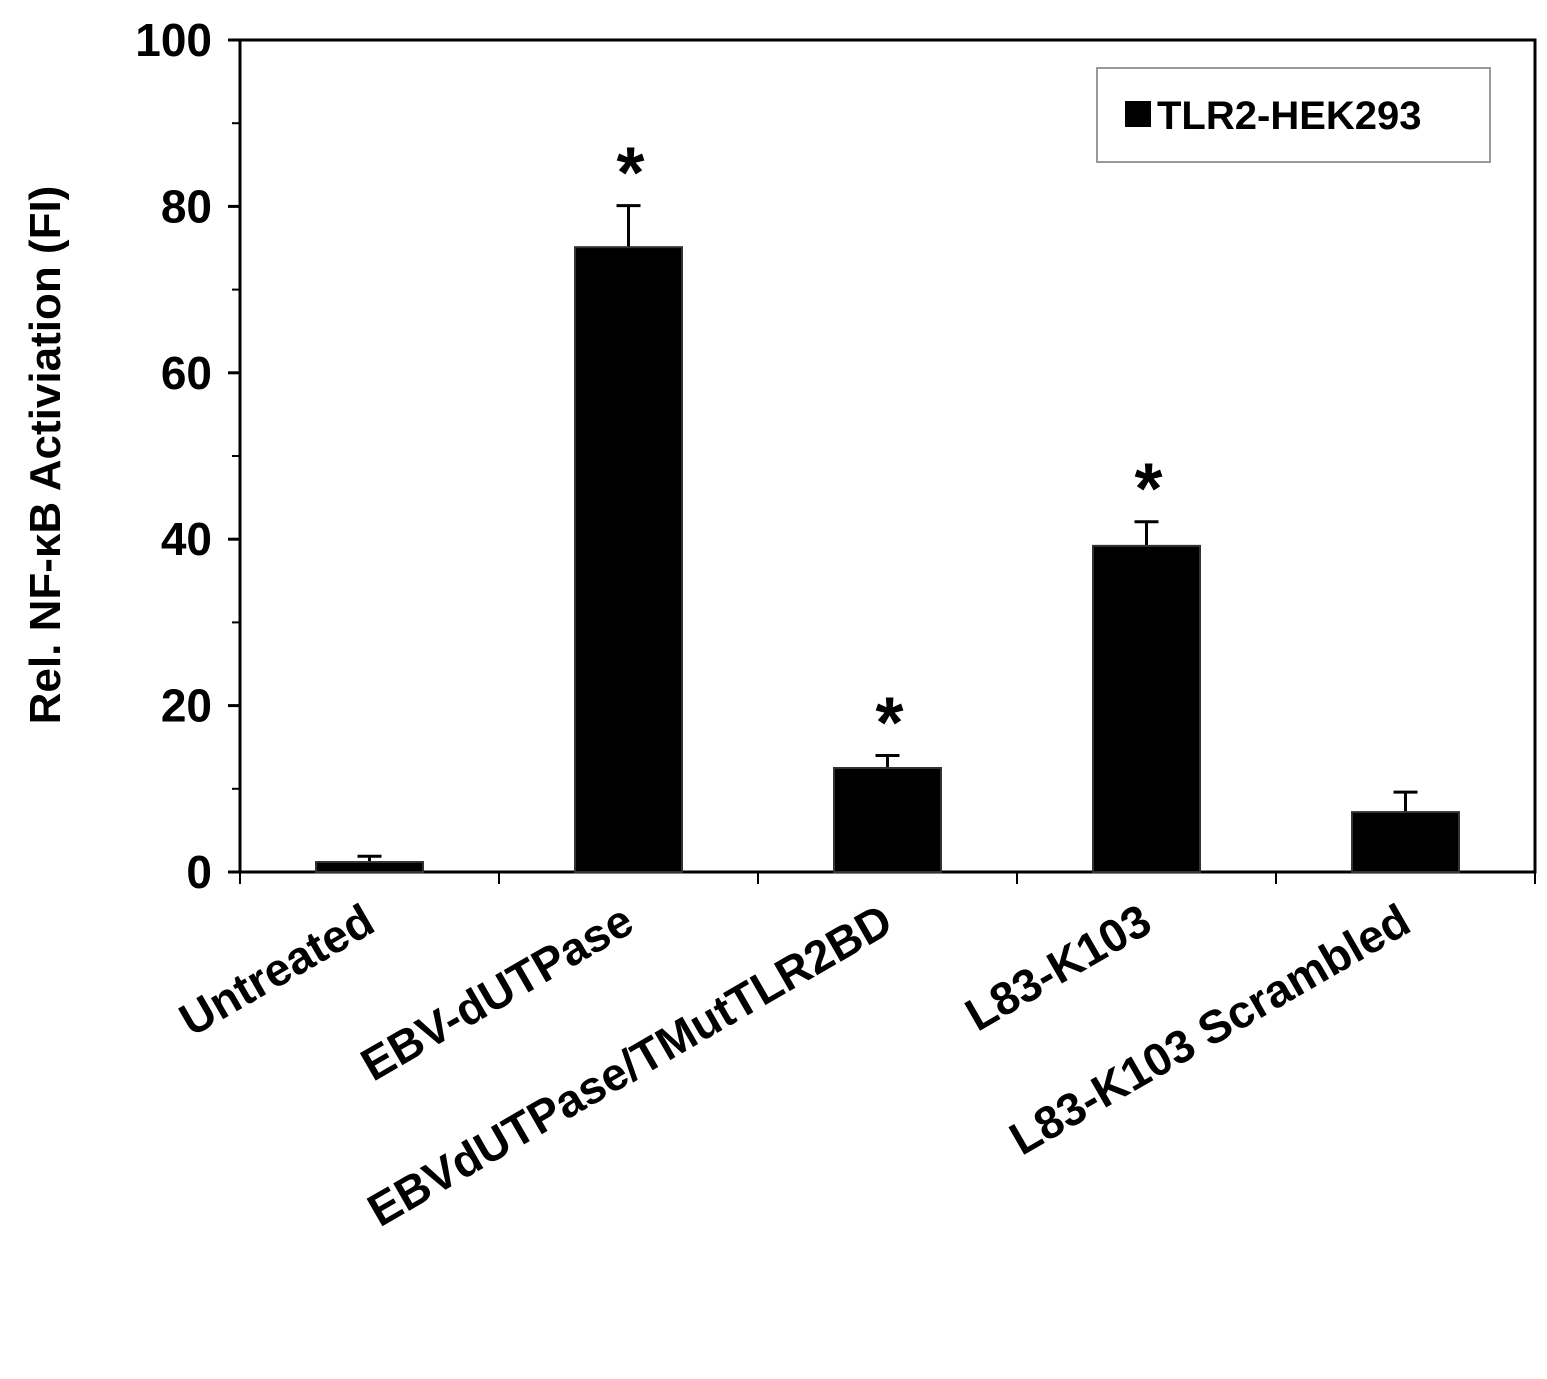 This screenshot has width=1547, height=1379. Describe the element at coordinates (186, 539) in the screenshot. I see `y-tick-label: 40` at that location.